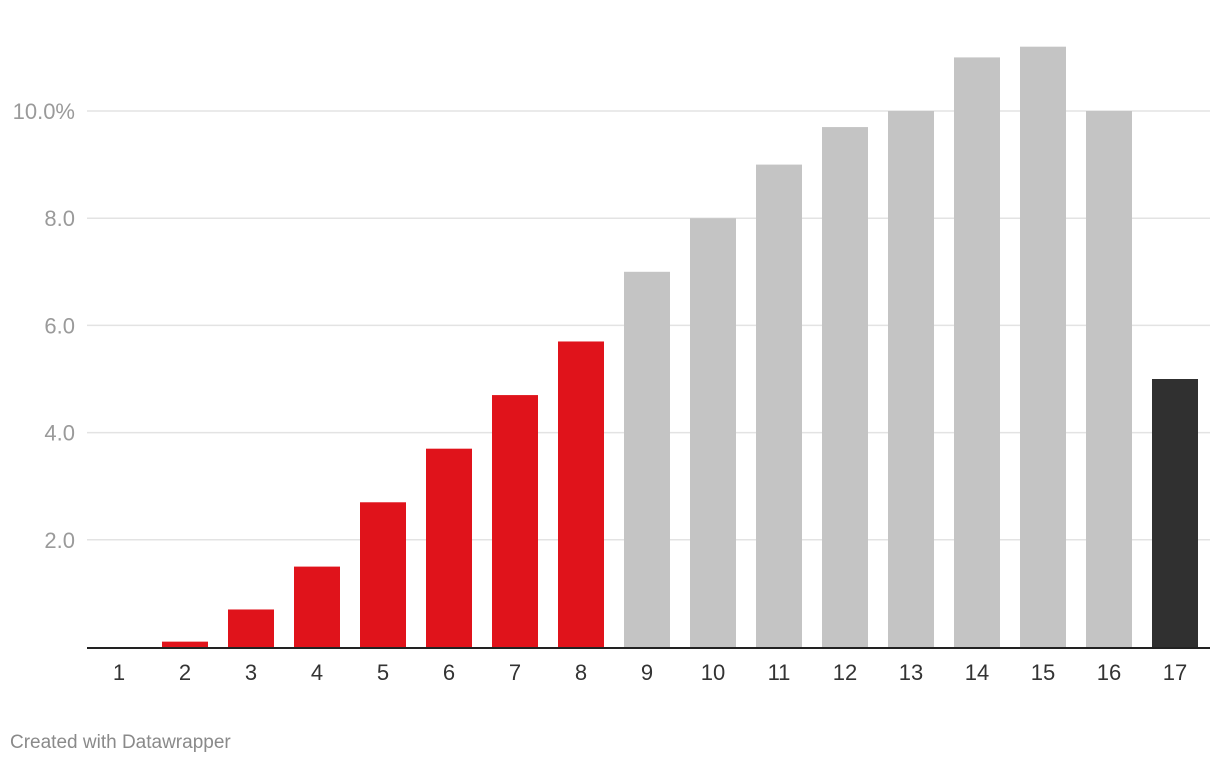 The image size is (1220, 768). I want to click on x-tick-label: 1, so click(119, 672).